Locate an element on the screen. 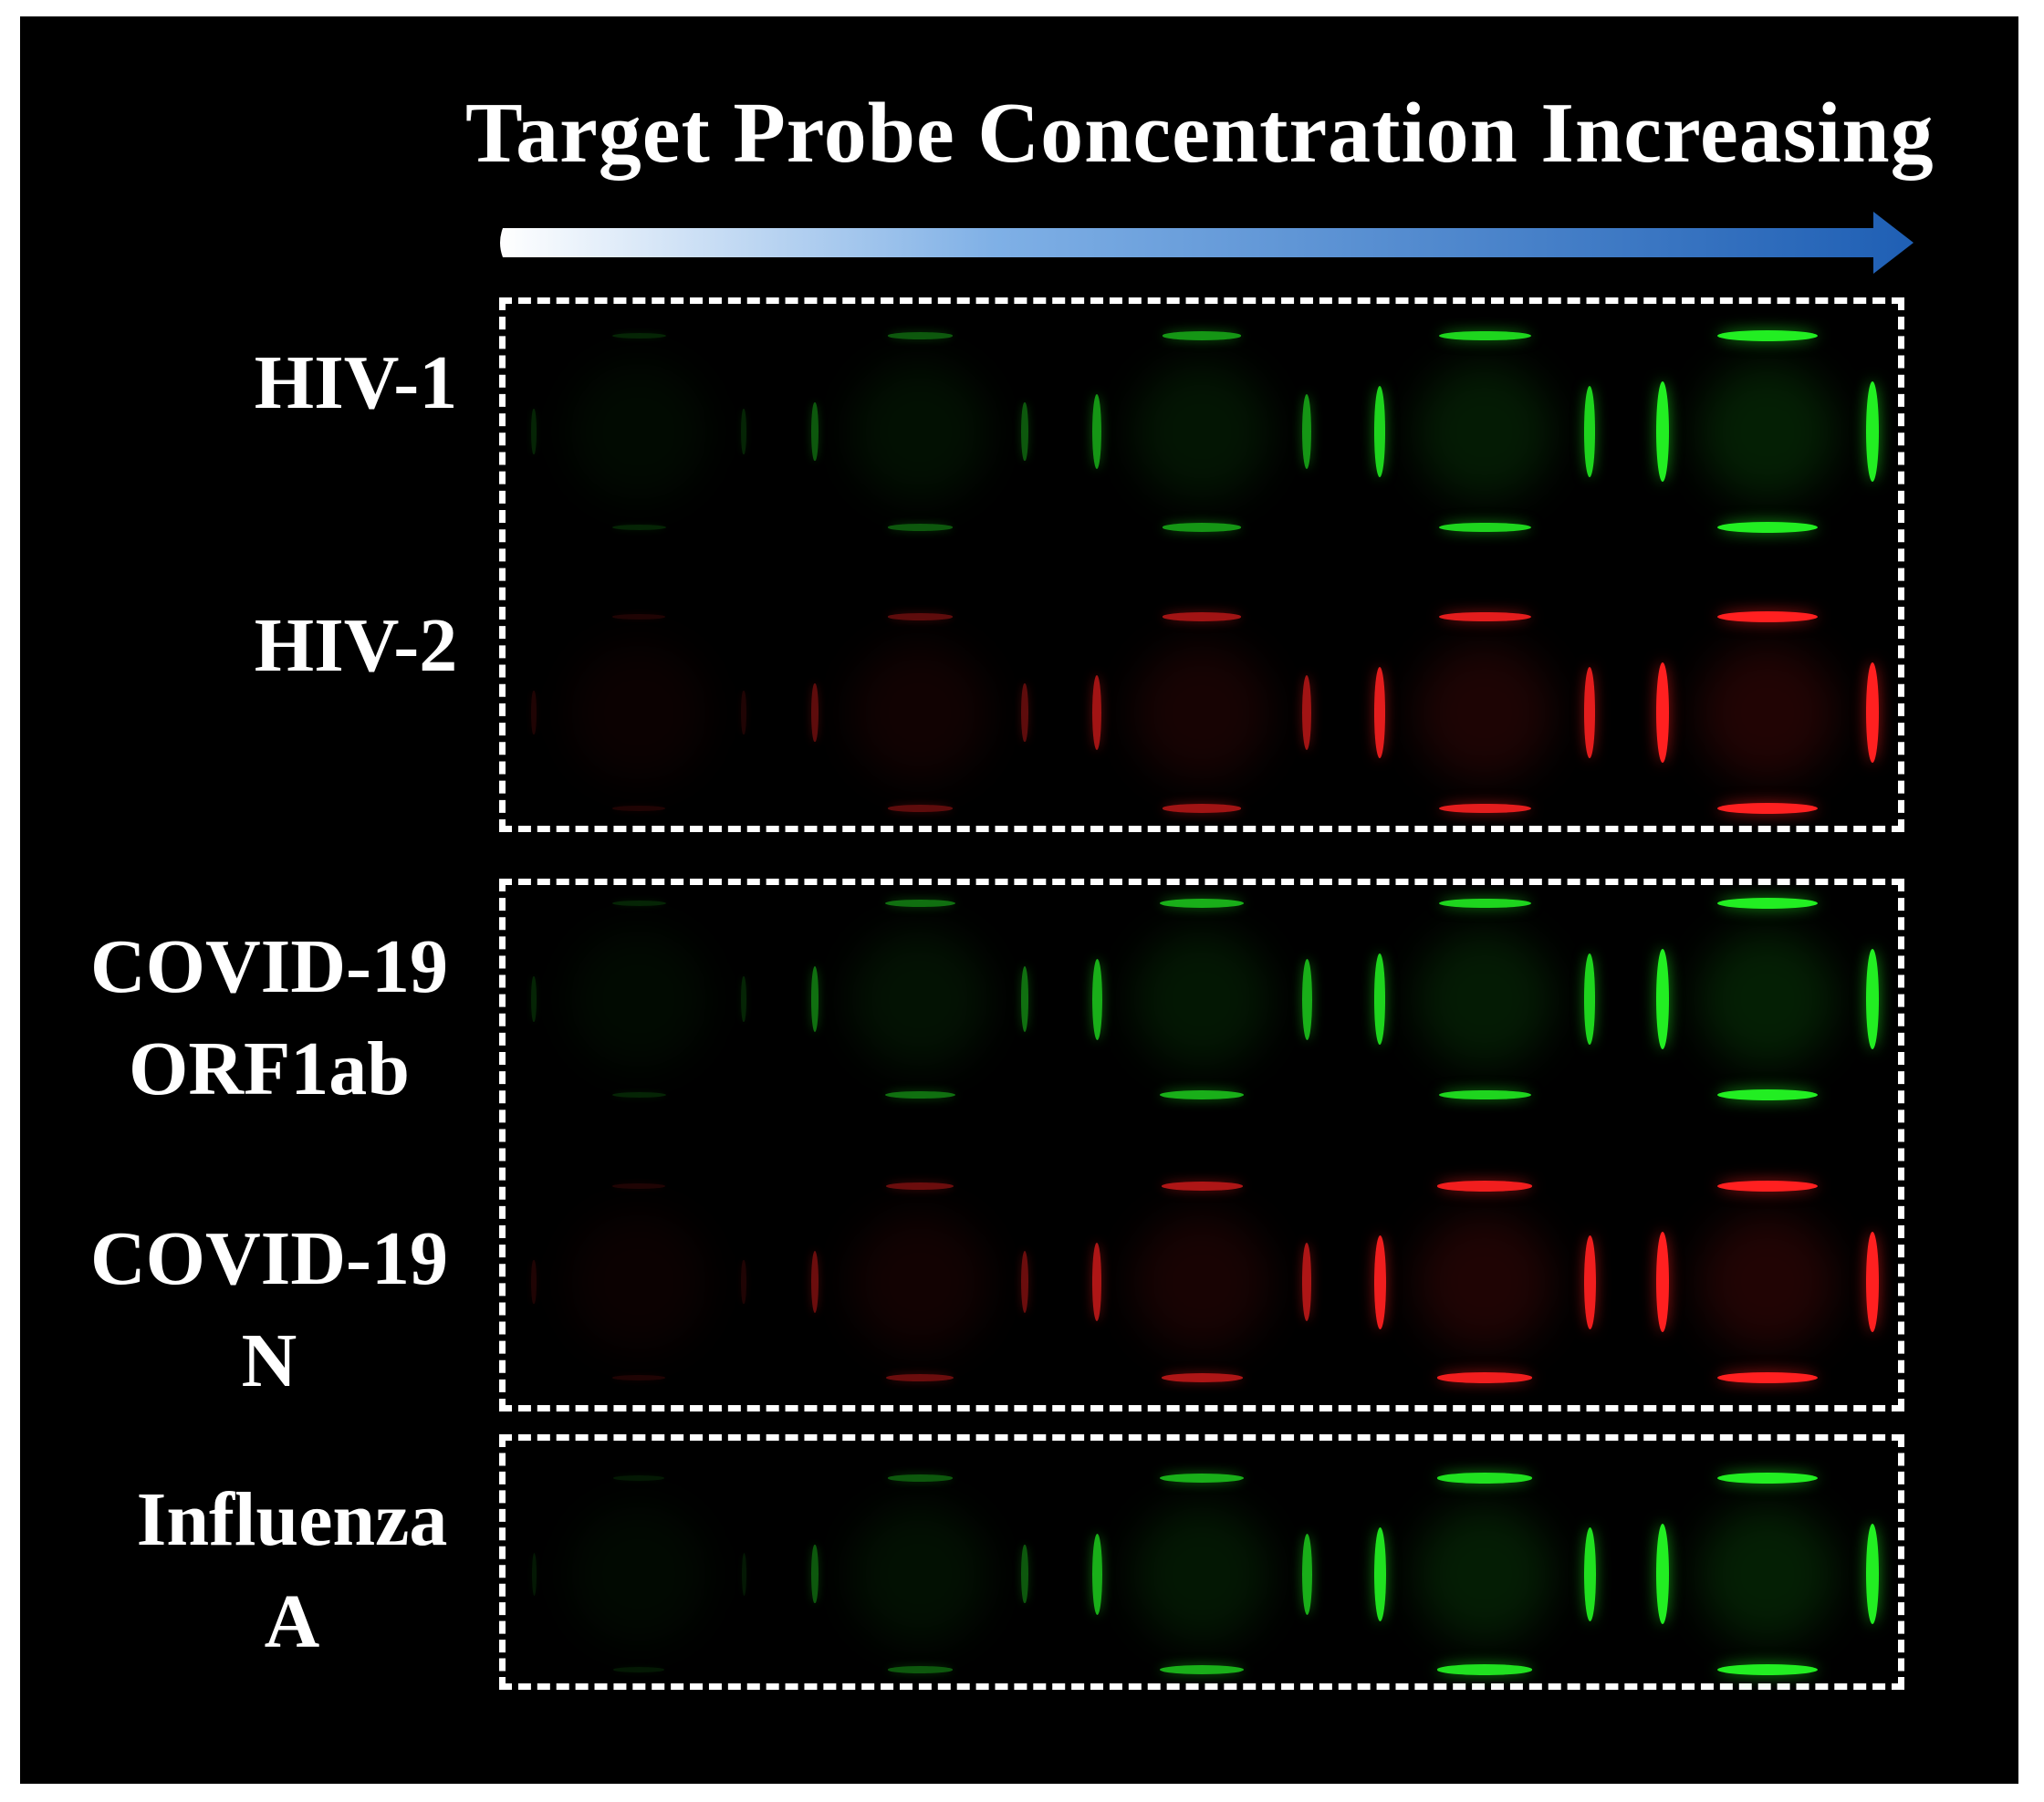 This screenshot has height=1802, width=2044. figure-title: Target Probe Concentration Increasing is located at coordinates (1199, 133).